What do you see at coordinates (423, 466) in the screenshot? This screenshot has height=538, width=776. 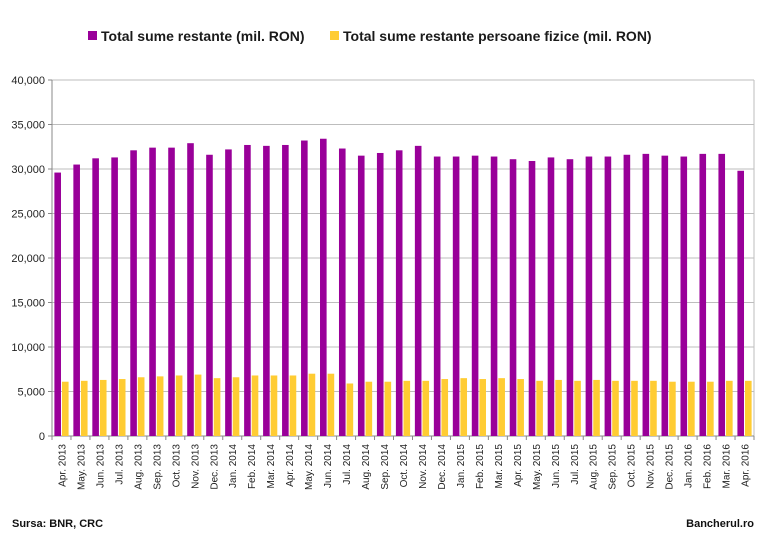 I see `x-tick-label: Nov. 2014` at bounding box center [423, 466].